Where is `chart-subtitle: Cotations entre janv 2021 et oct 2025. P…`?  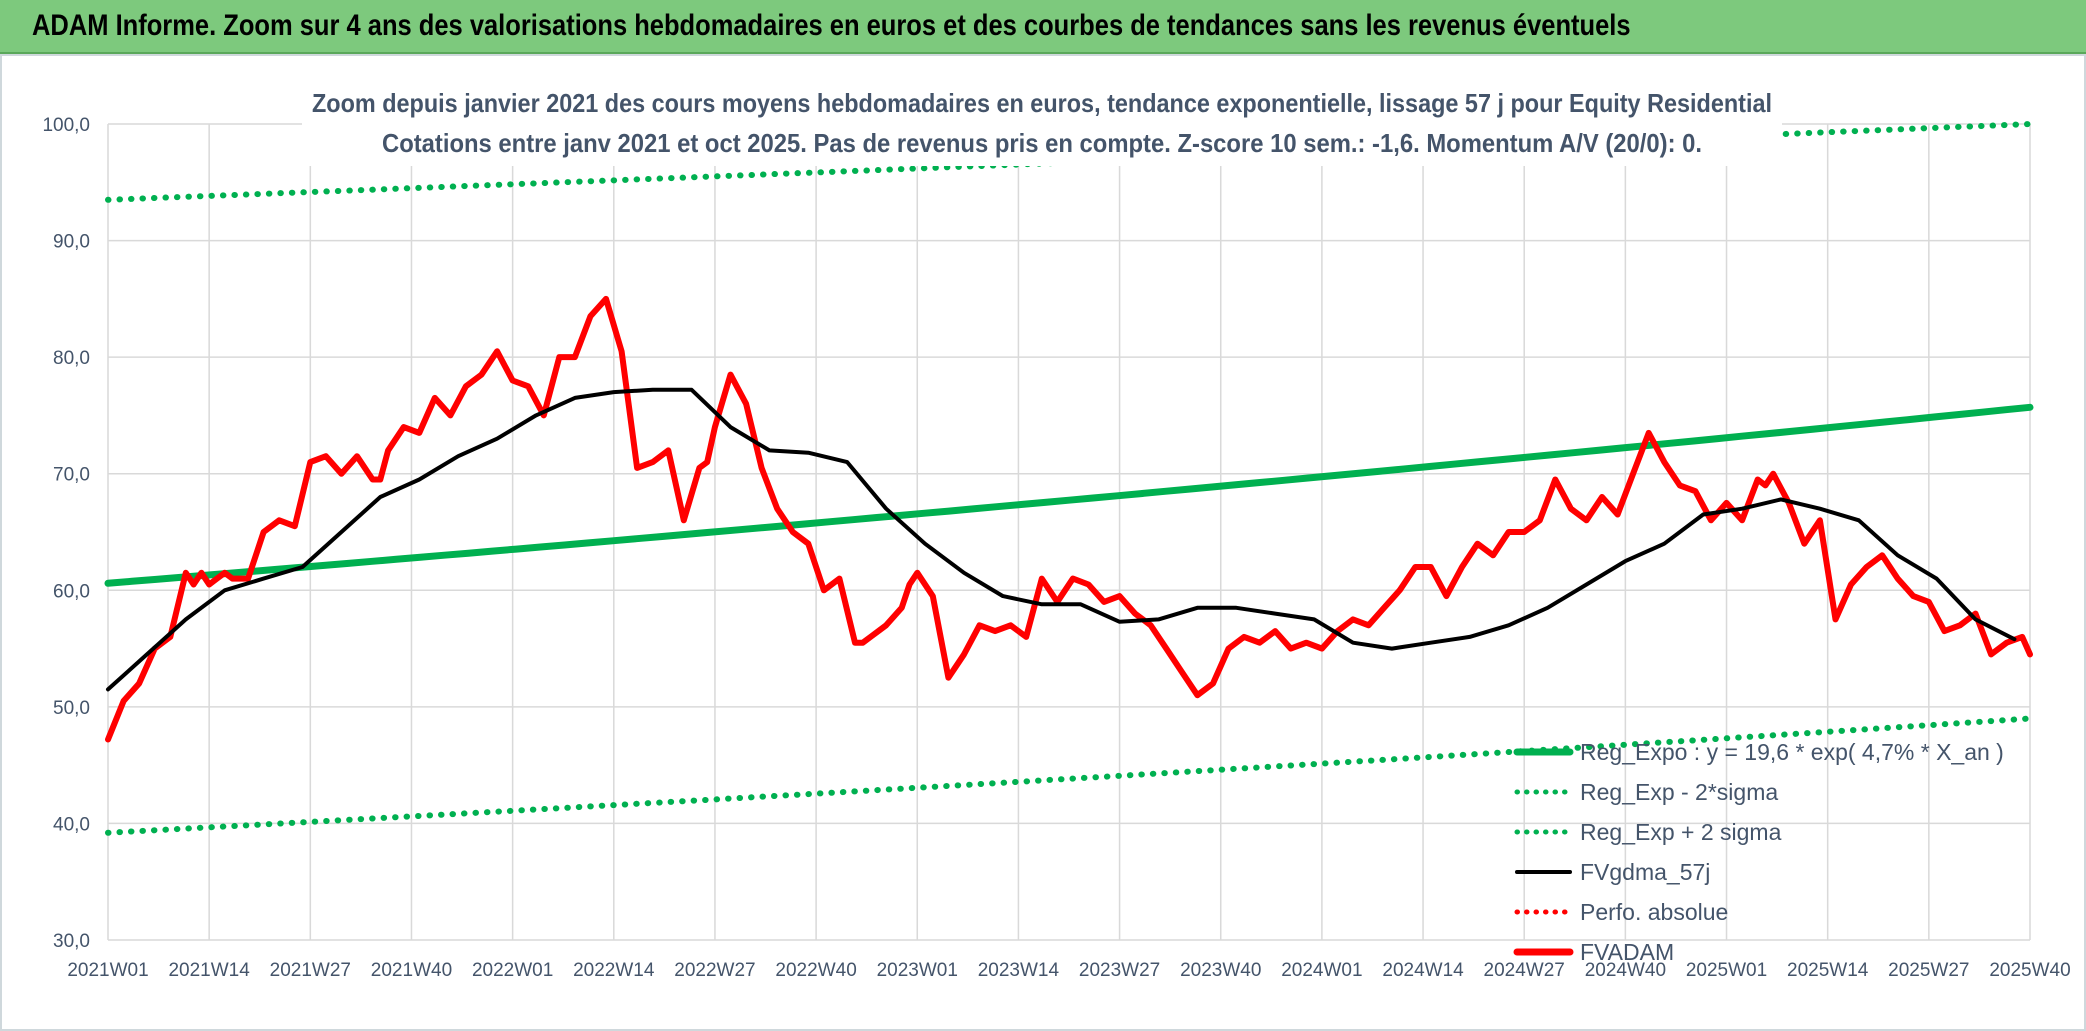 chart-subtitle: Cotations entre janv 2021 et oct 2025. P… is located at coordinates (1042, 143).